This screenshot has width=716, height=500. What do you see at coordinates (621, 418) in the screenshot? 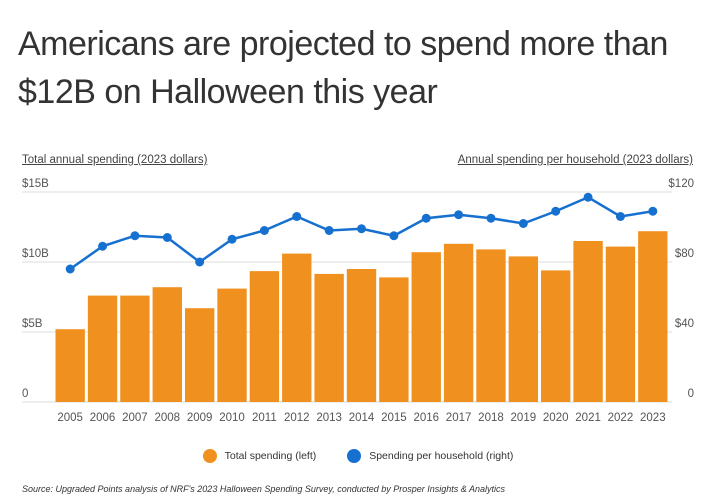
I see `x-tick-label: 2022` at bounding box center [621, 418].